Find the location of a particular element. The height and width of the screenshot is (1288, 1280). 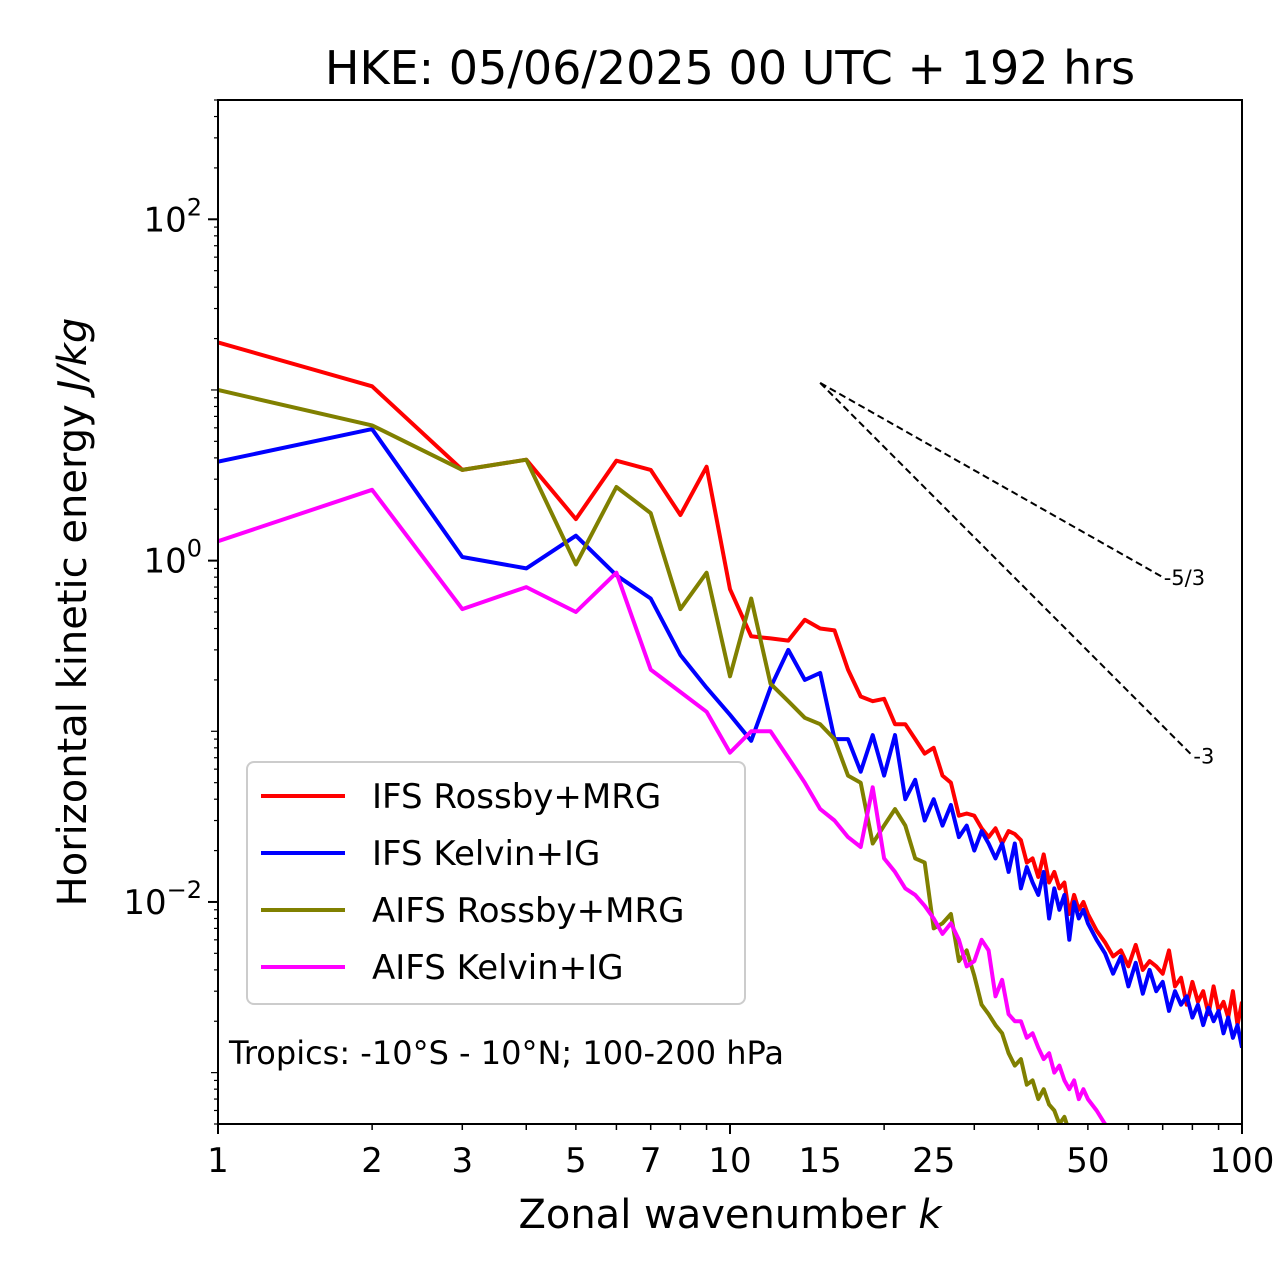

x-tick-label: 3 is located at coordinates (462, 1161).